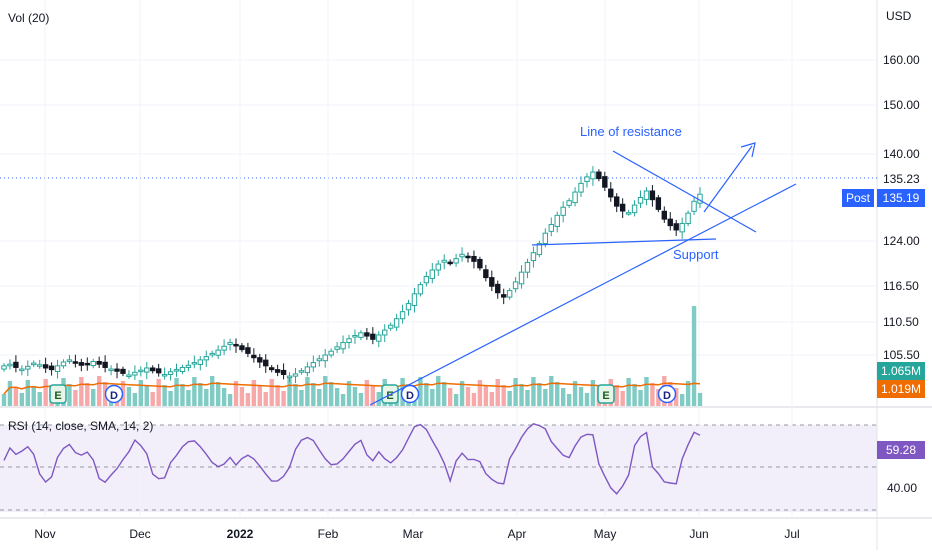 This screenshot has width=932, height=555. I want to click on rsi-pane-label: RSI (14, close, SMA, 14, 2), so click(80, 426).